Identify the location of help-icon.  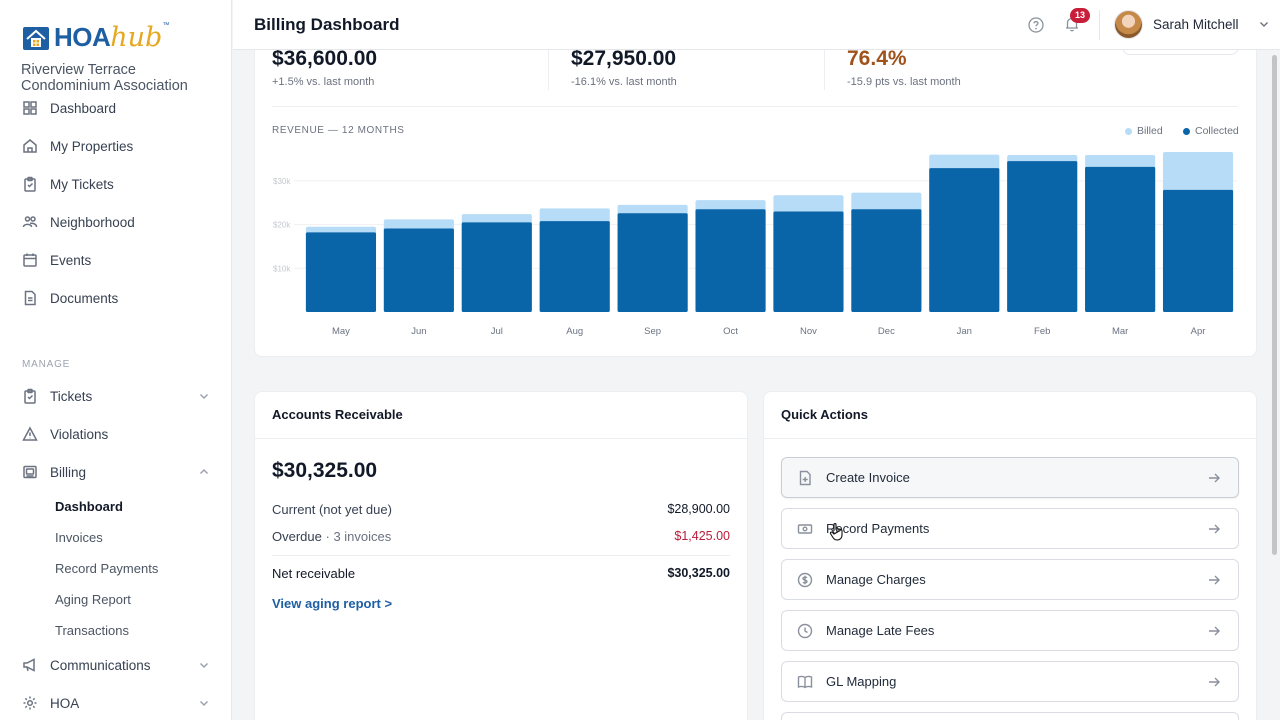
(1036, 25).